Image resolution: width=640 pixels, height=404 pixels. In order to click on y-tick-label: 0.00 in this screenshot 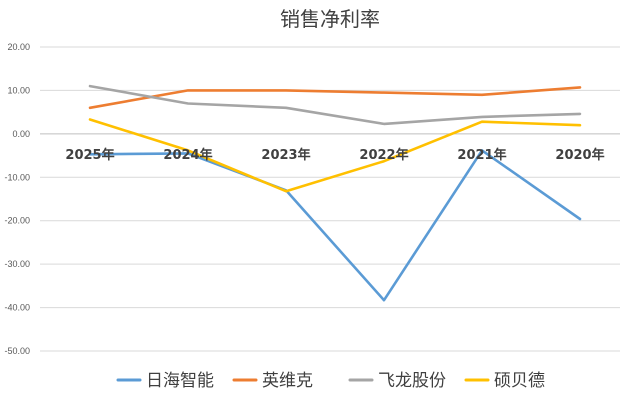, I will do `click(21, 134)`.